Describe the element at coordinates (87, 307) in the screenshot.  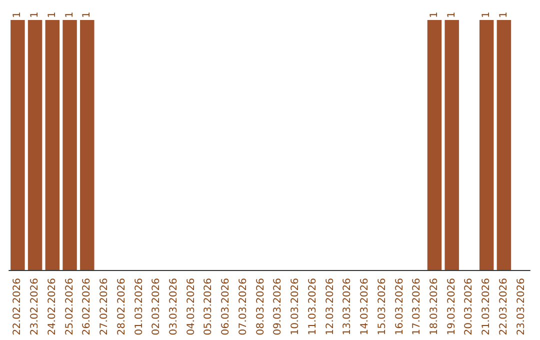
I see `x-tick-label: 26.02.2026` at that location.